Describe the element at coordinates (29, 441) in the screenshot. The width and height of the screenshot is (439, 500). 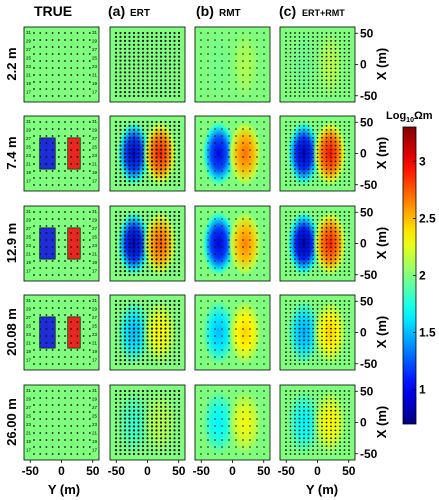
I see `electrode-number: 19` at that location.